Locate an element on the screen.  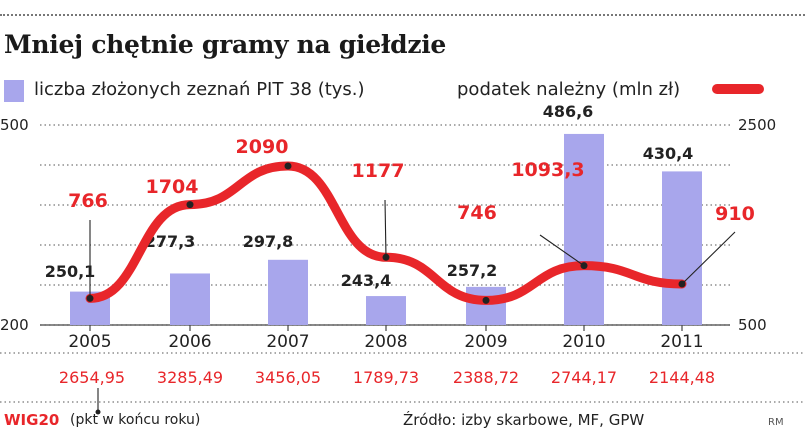
bar-value-label: 250,1 is located at coordinates (70, 271).